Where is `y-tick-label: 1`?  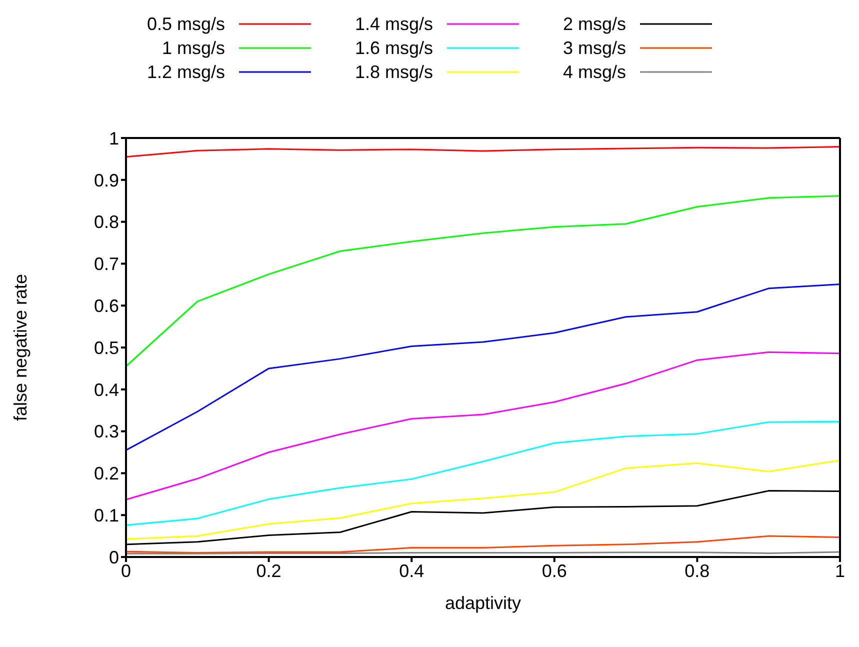 y-tick-label: 1 is located at coordinates (113, 138).